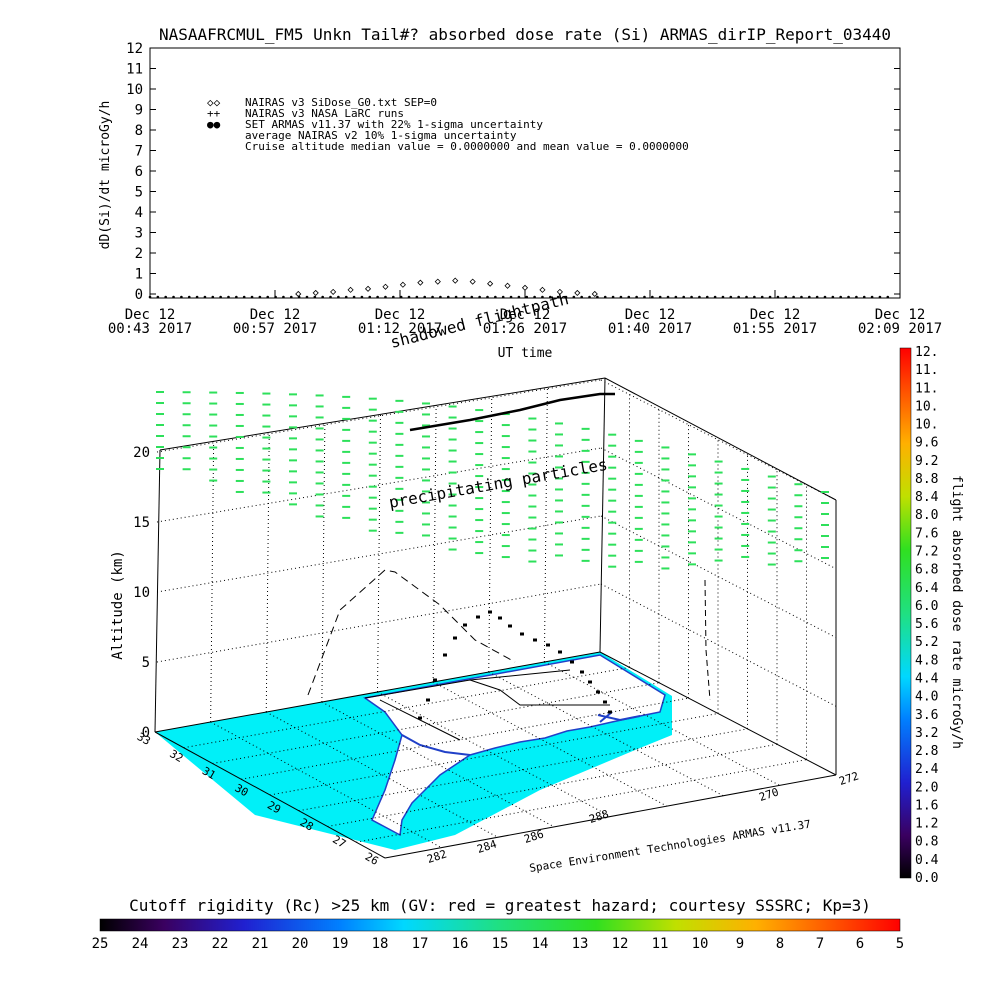  What do you see at coordinates (134, 90) in the screenshot?
I see `top-y-tick-label: 10` at bounding box center [134, 90].